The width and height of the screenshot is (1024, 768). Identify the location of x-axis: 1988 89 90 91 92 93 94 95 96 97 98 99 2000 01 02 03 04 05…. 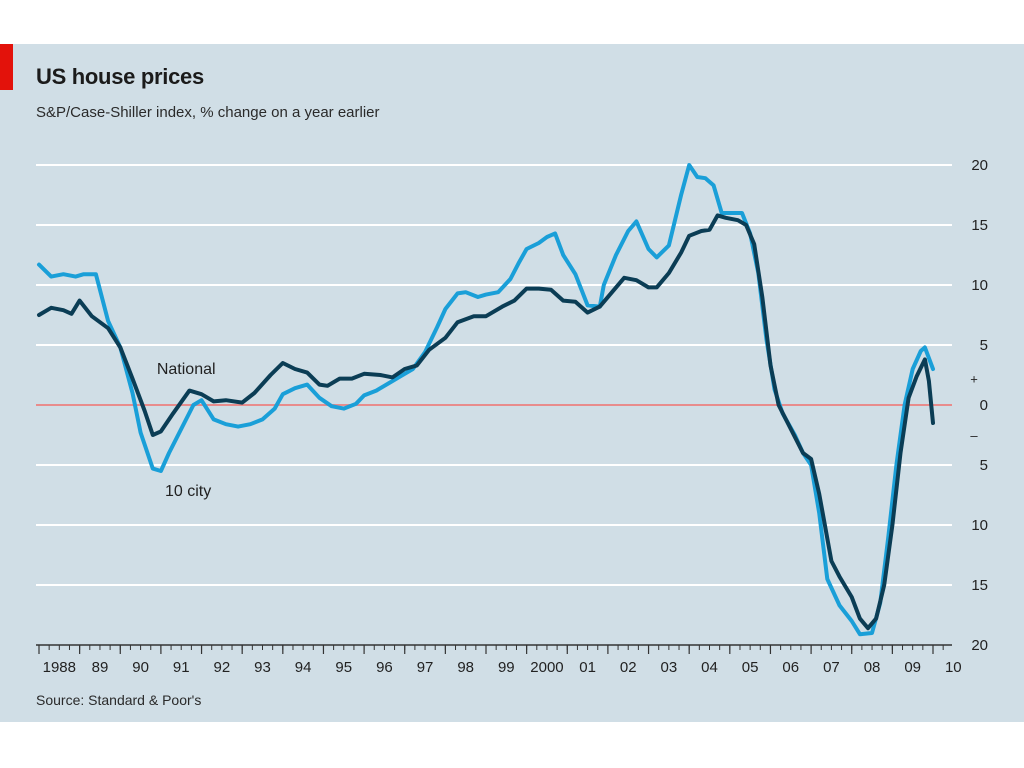
(499, 660).